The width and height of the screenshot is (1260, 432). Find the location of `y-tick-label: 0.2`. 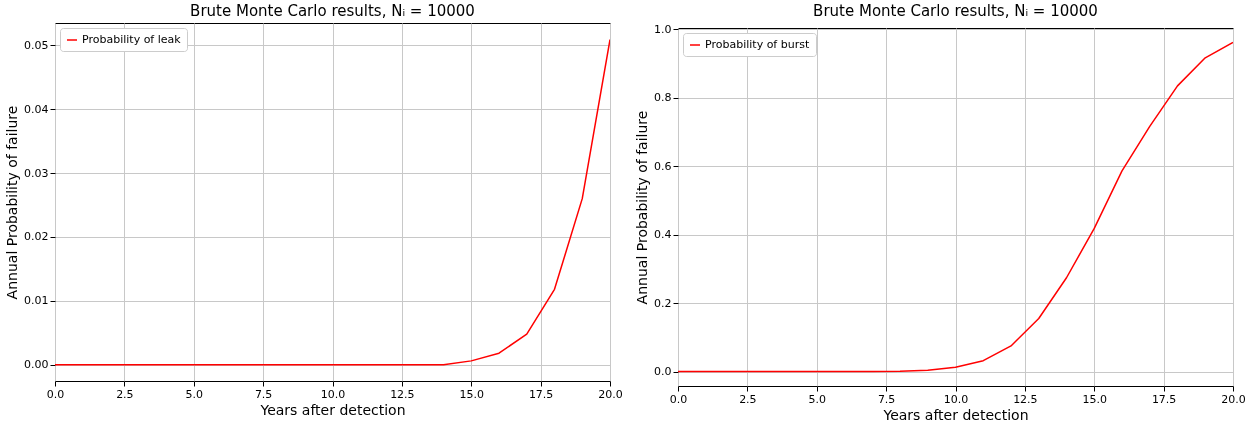

y-tick-label: 0.2 is located at coordinates (663, 303).